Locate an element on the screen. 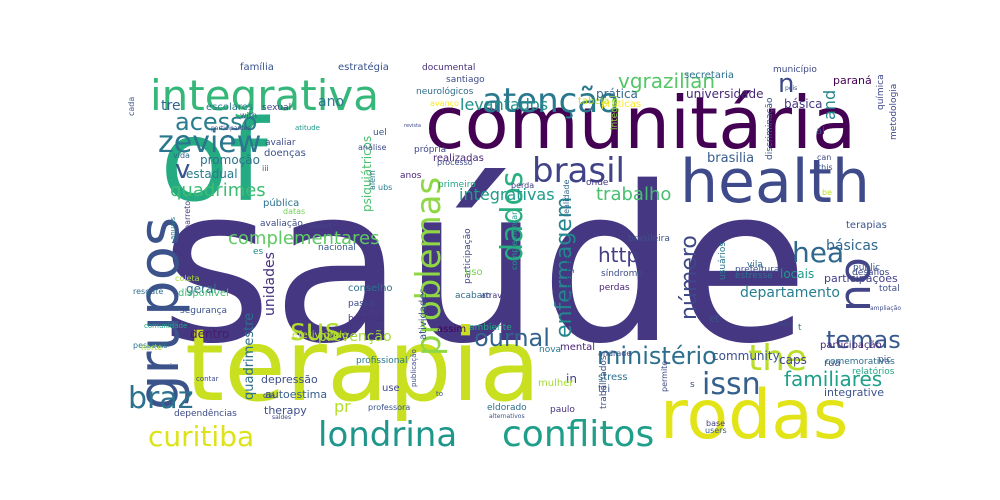 The image size is (1000, 500). cloud-word: londrina is located at coordinates (387, 435).